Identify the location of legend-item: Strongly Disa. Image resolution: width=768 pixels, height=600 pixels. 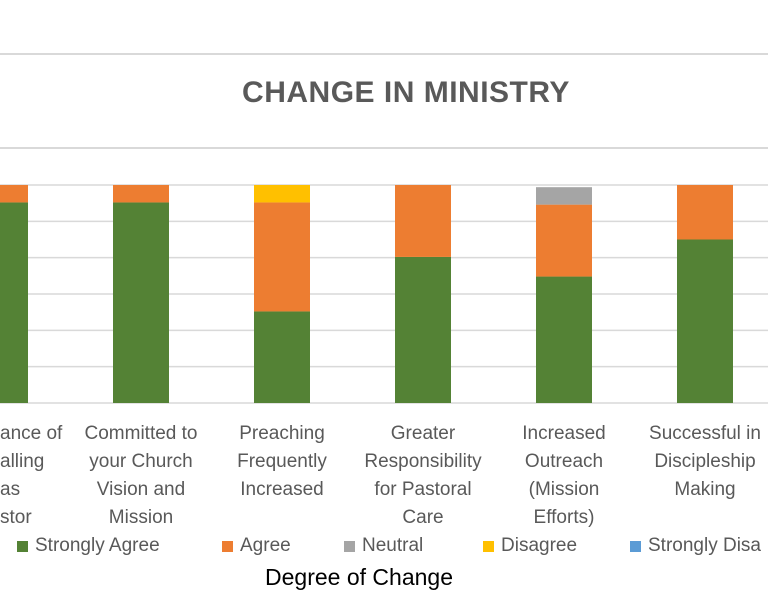
(695, 546).